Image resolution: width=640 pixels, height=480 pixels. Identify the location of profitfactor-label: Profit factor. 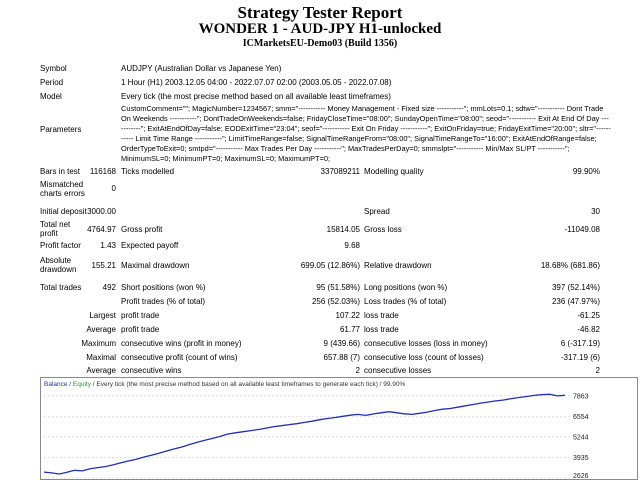
(60, 245).